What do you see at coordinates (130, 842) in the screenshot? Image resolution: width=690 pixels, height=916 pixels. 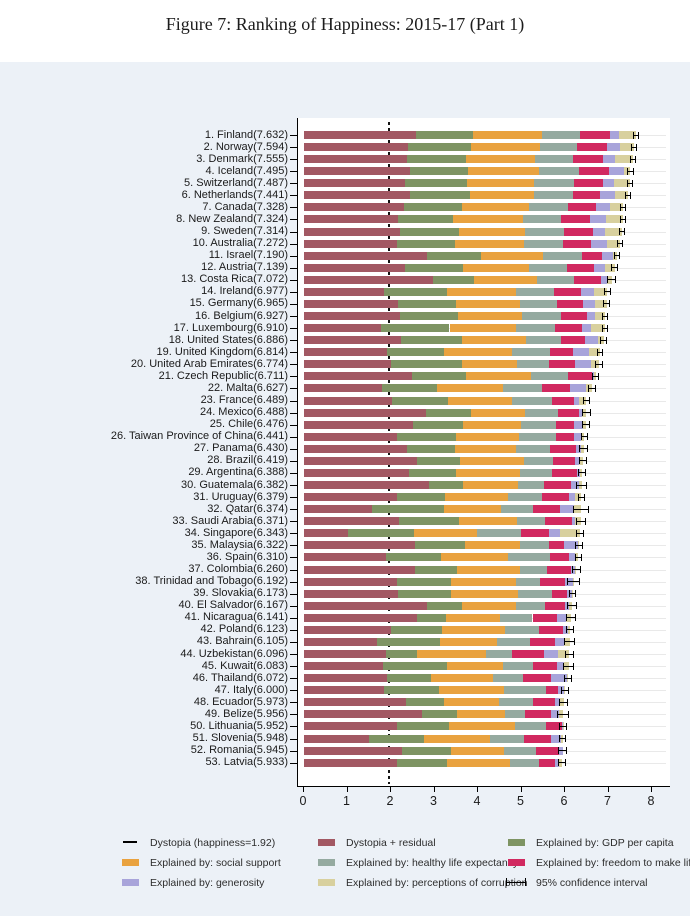 I see `legend-dystopia-line-icon` at bounding box center [130, 842].